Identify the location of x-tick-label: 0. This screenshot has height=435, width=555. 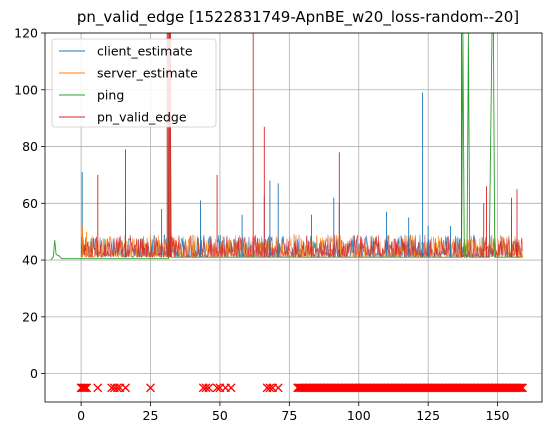
(81, 415).